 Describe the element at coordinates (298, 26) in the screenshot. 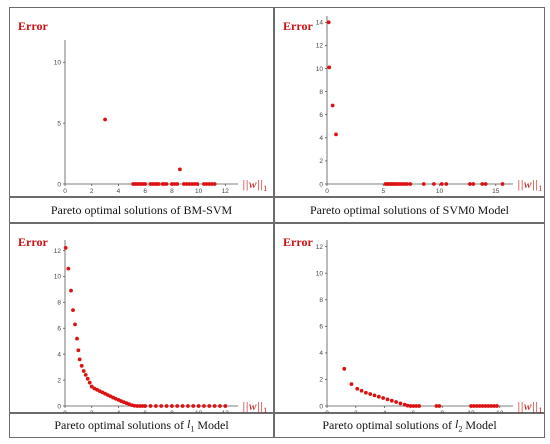

I see `y-axis-label: Error` at that location.